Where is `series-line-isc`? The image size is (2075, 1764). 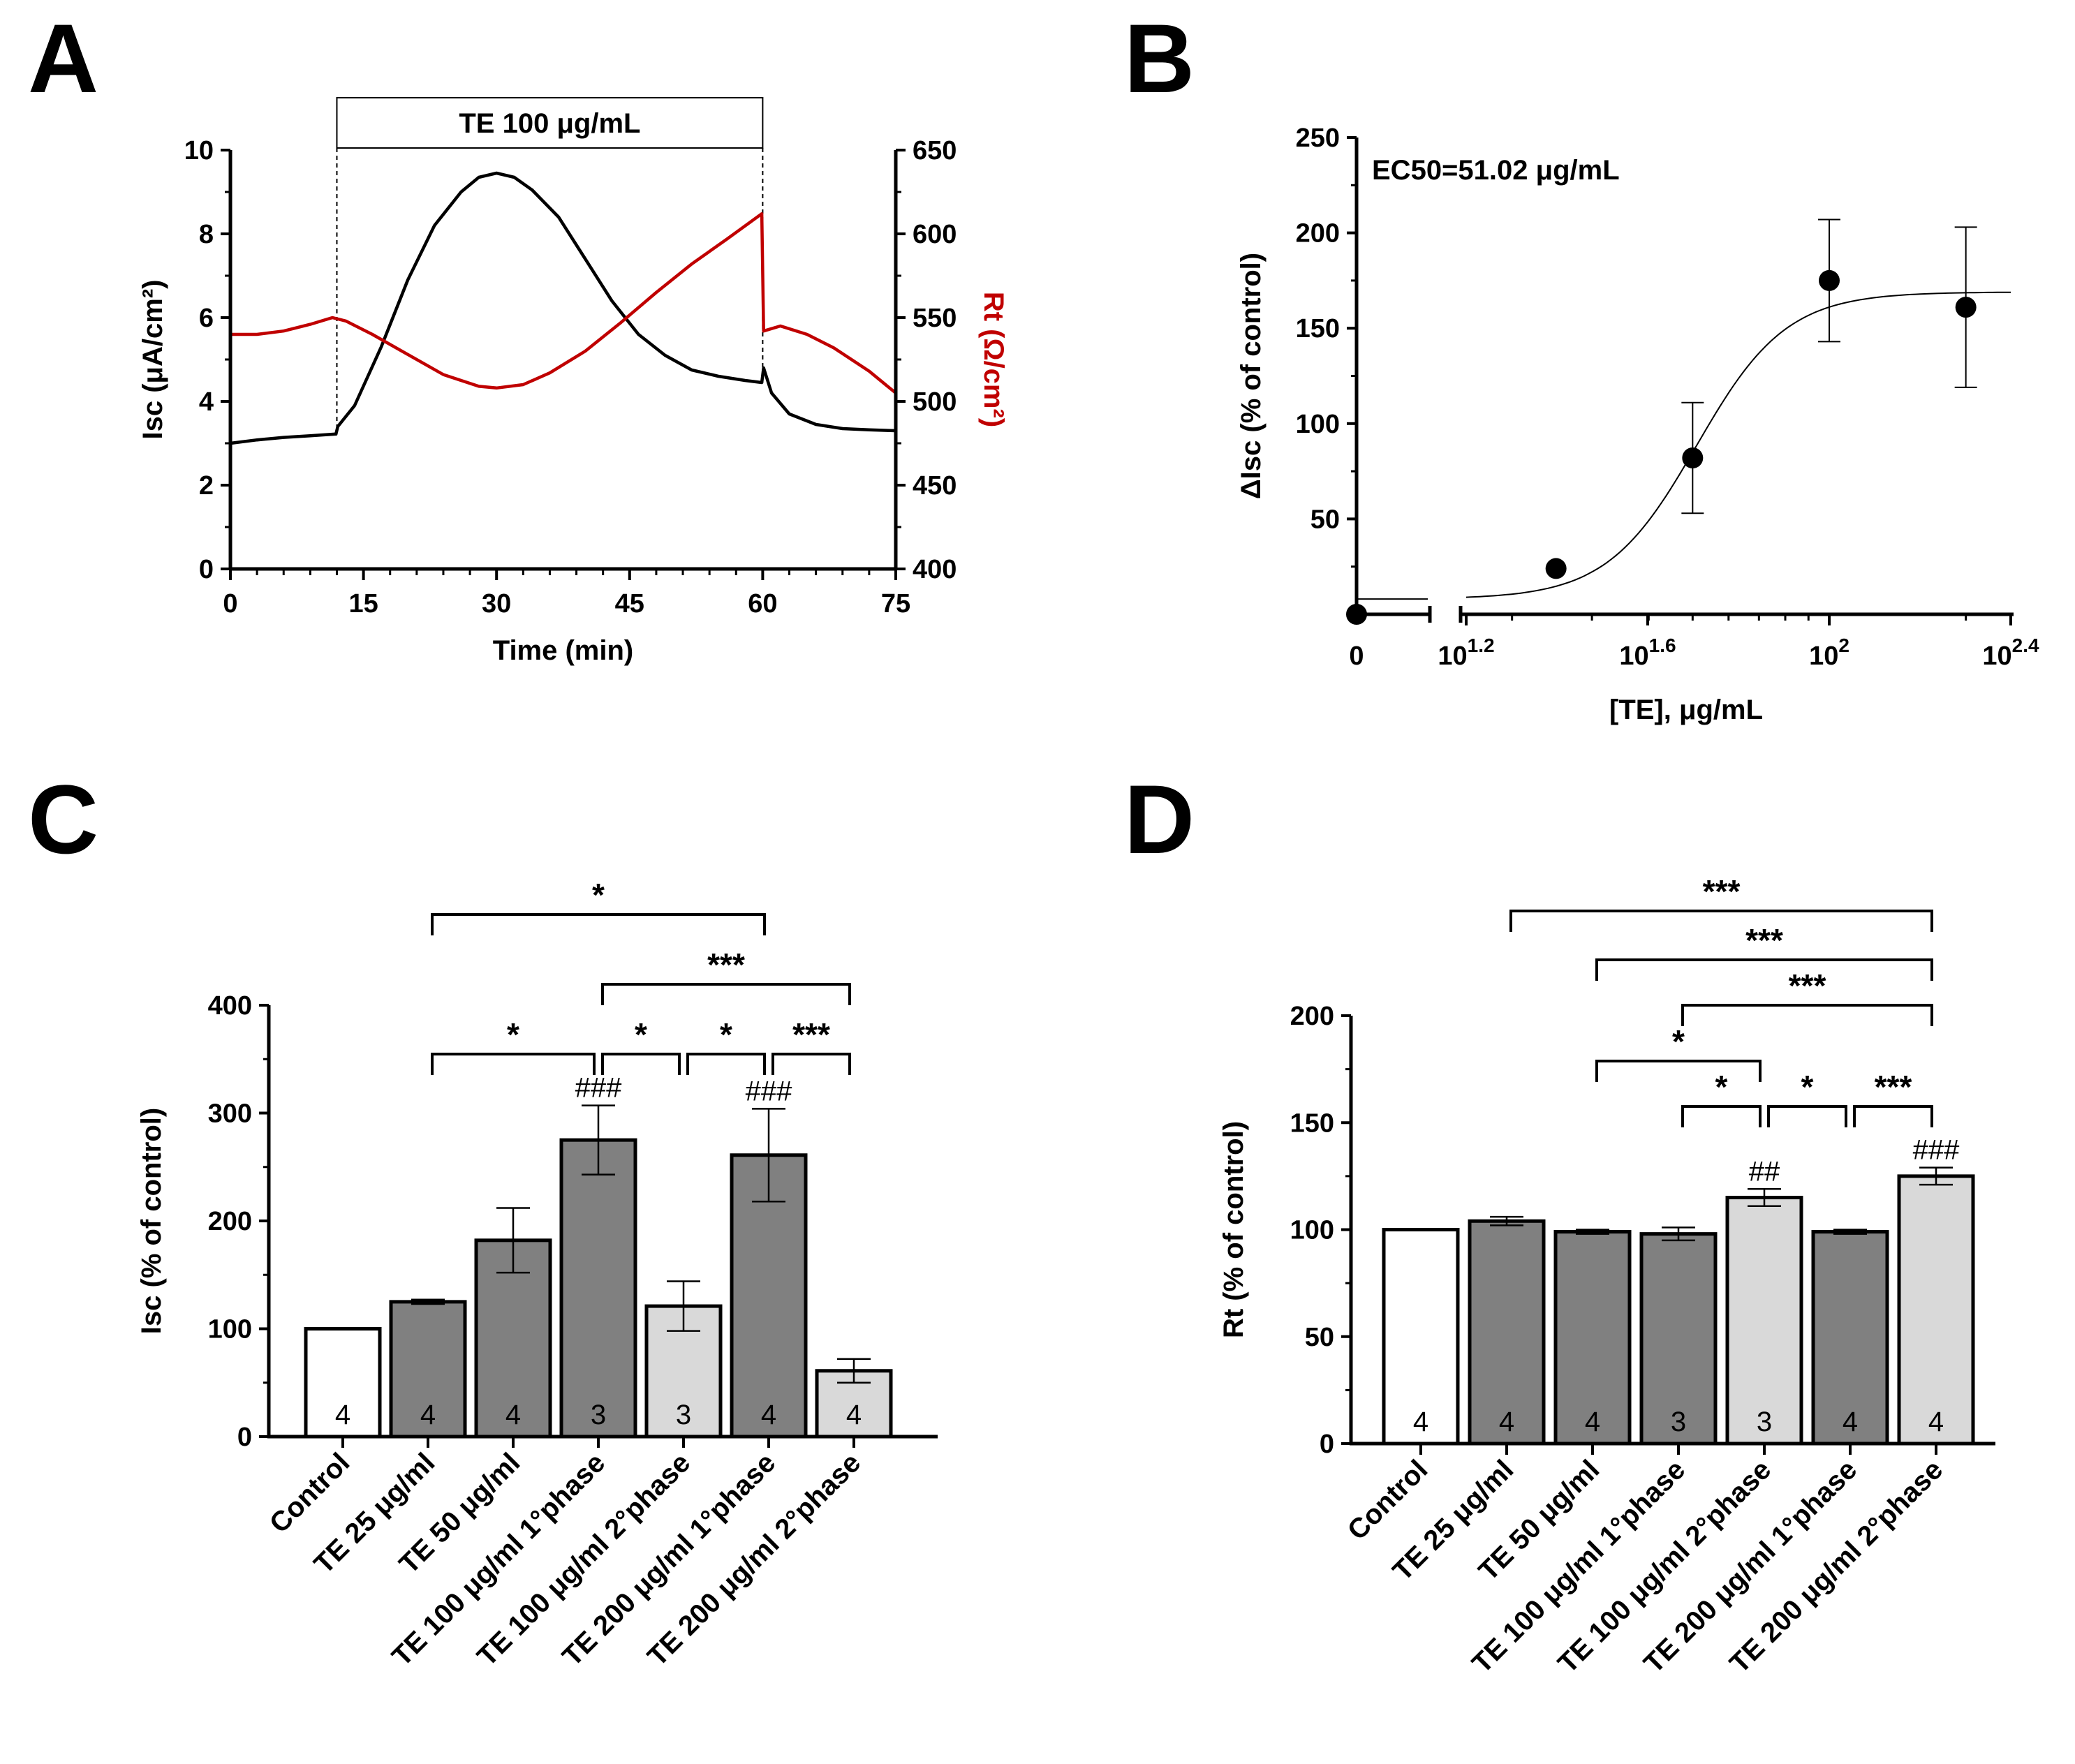 series-line-isc is located at coordinates (563, 308).